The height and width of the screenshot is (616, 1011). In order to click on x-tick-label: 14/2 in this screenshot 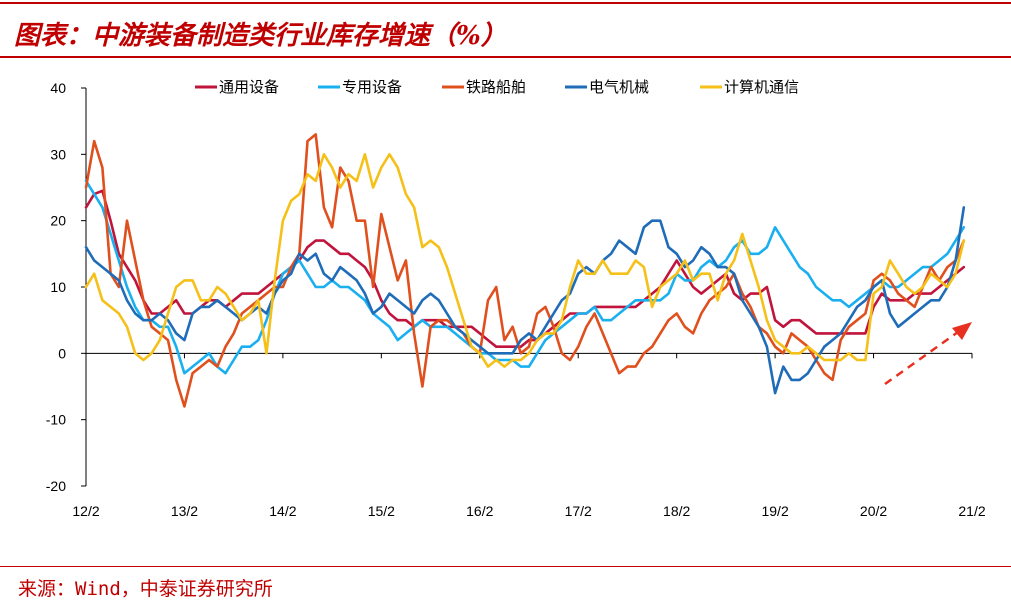, I will do `click(282, 511)`.